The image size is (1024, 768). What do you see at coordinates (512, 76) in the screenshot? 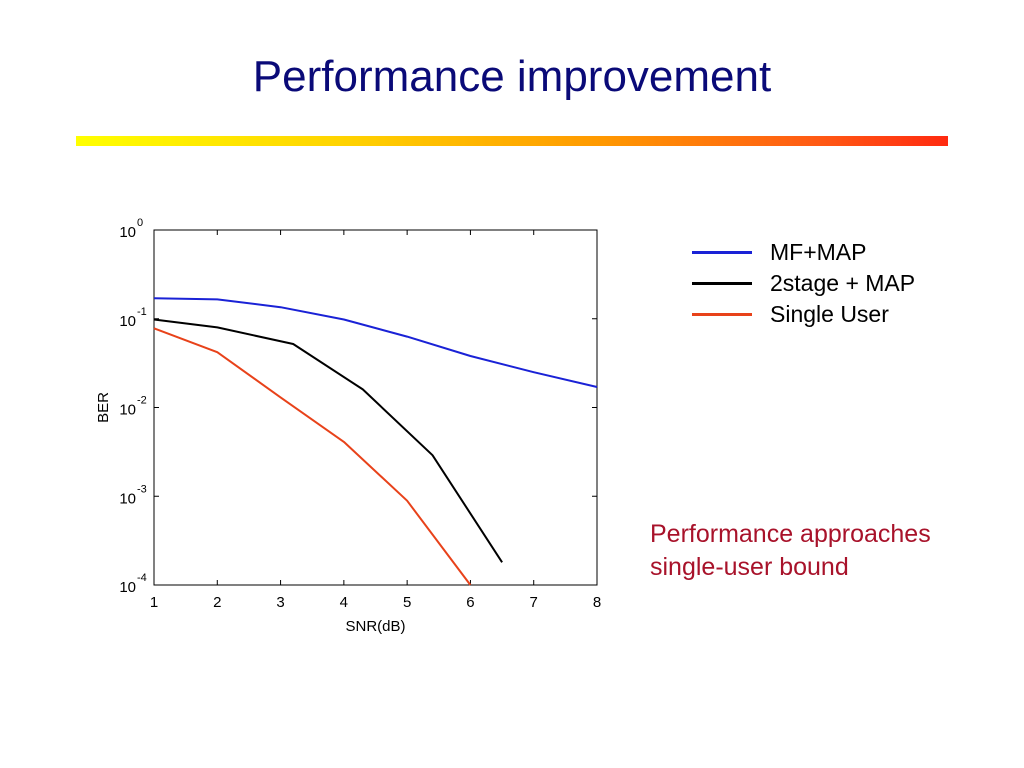
I see `slide-title: Performance improvement` at bounding box center [512, 76].